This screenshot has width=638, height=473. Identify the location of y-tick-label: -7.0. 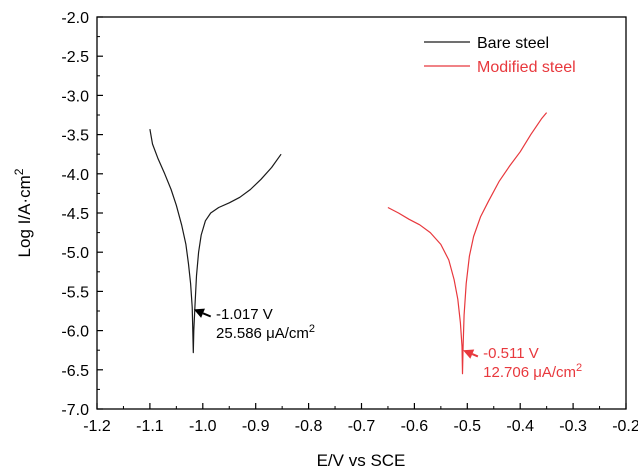
(75, 410).